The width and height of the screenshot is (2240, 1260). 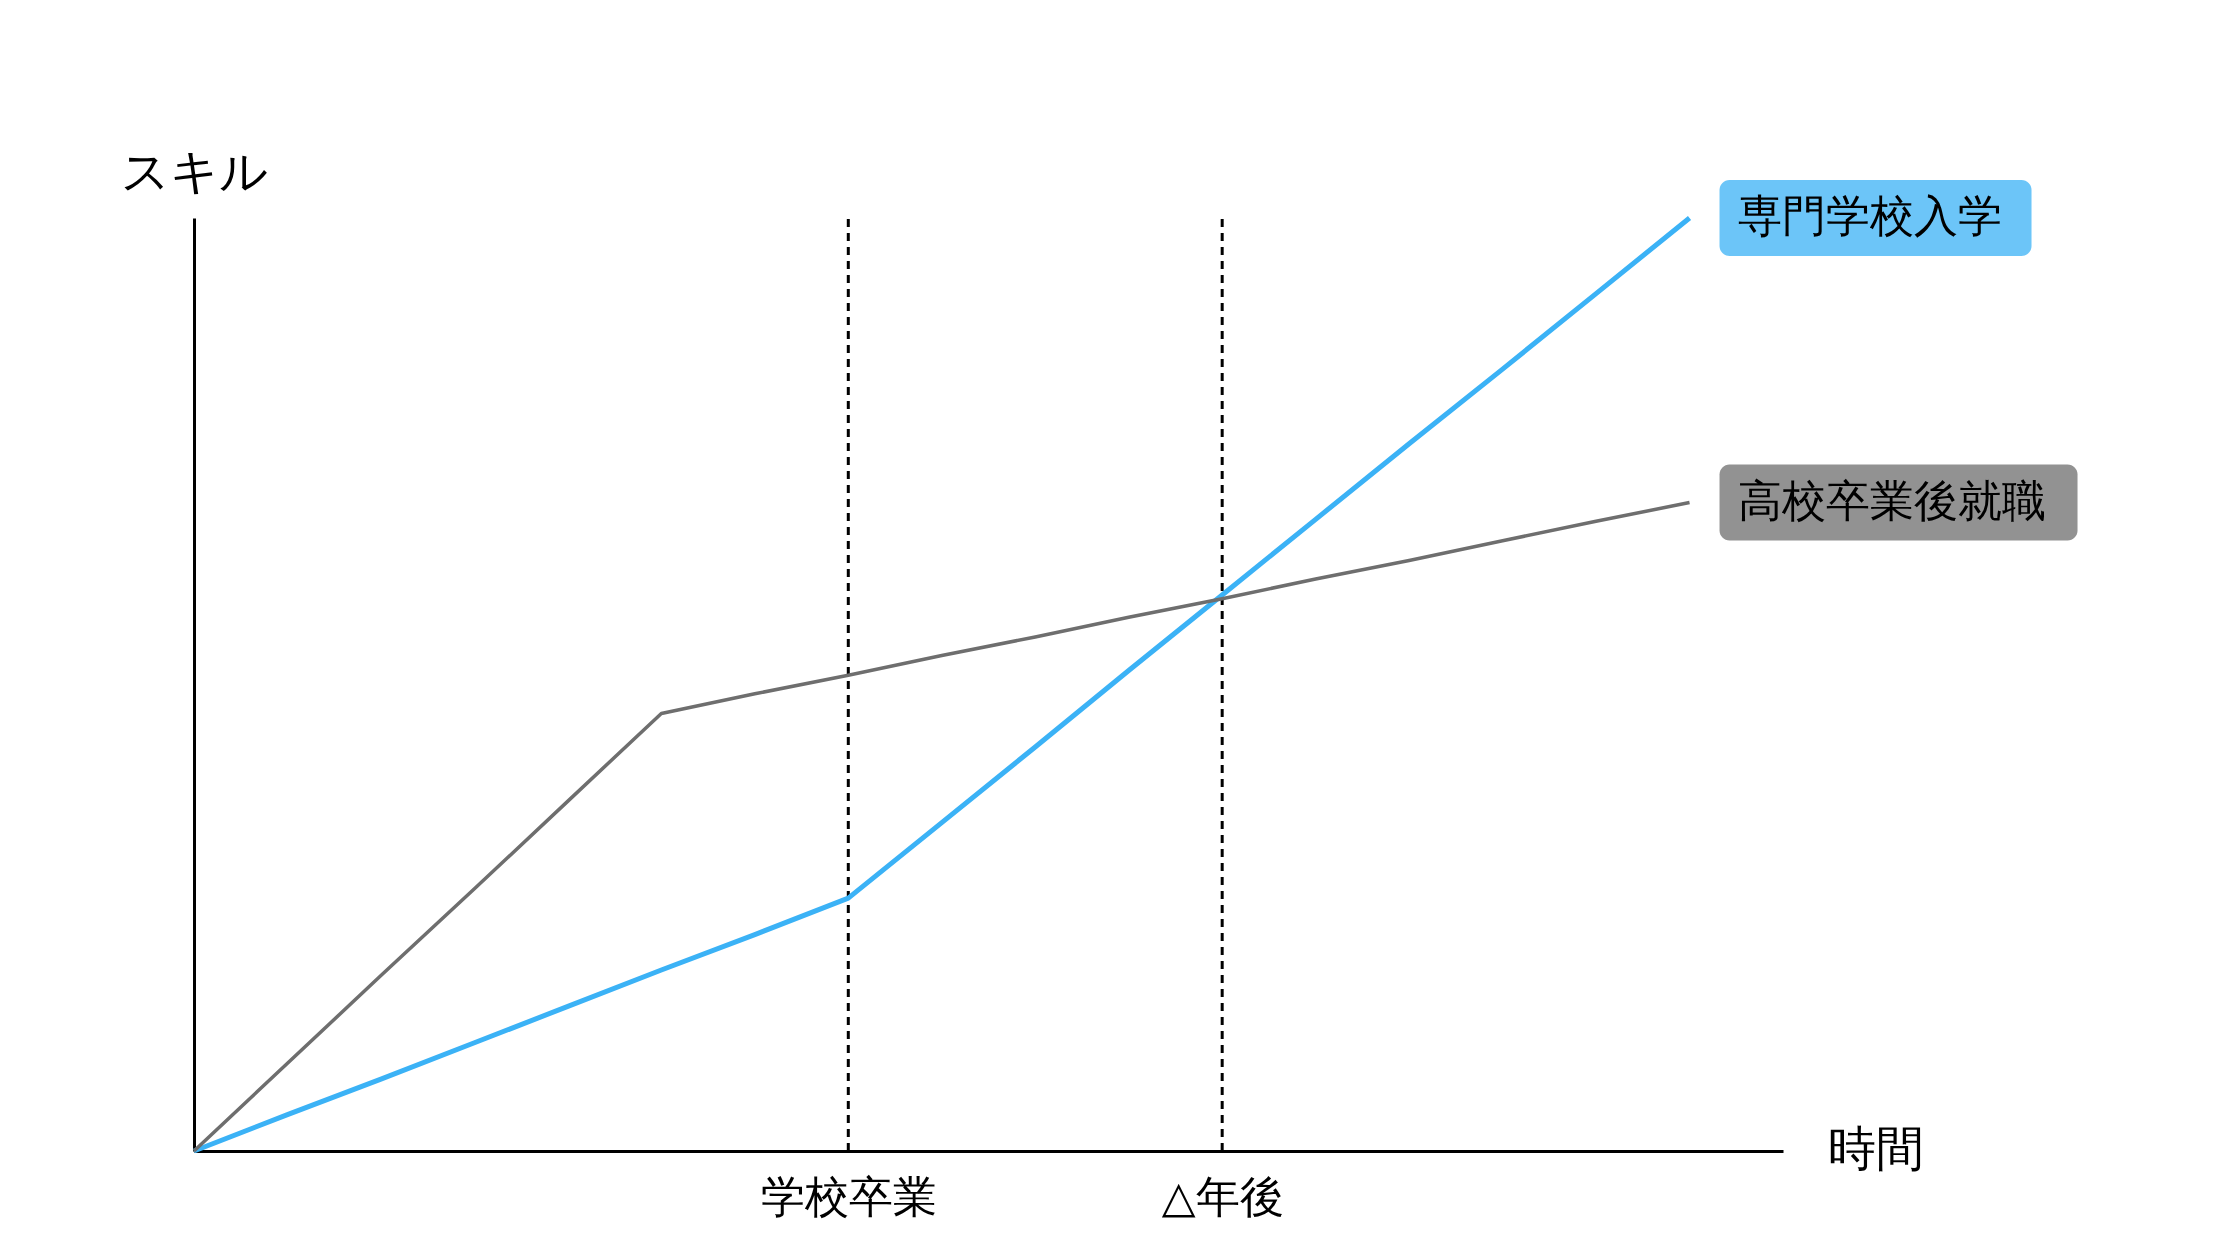 What do you see at coordinates (1869, 215) in the screenshot?
I see `series-label: 専門学校入学` at bounding box center [1869, 215].